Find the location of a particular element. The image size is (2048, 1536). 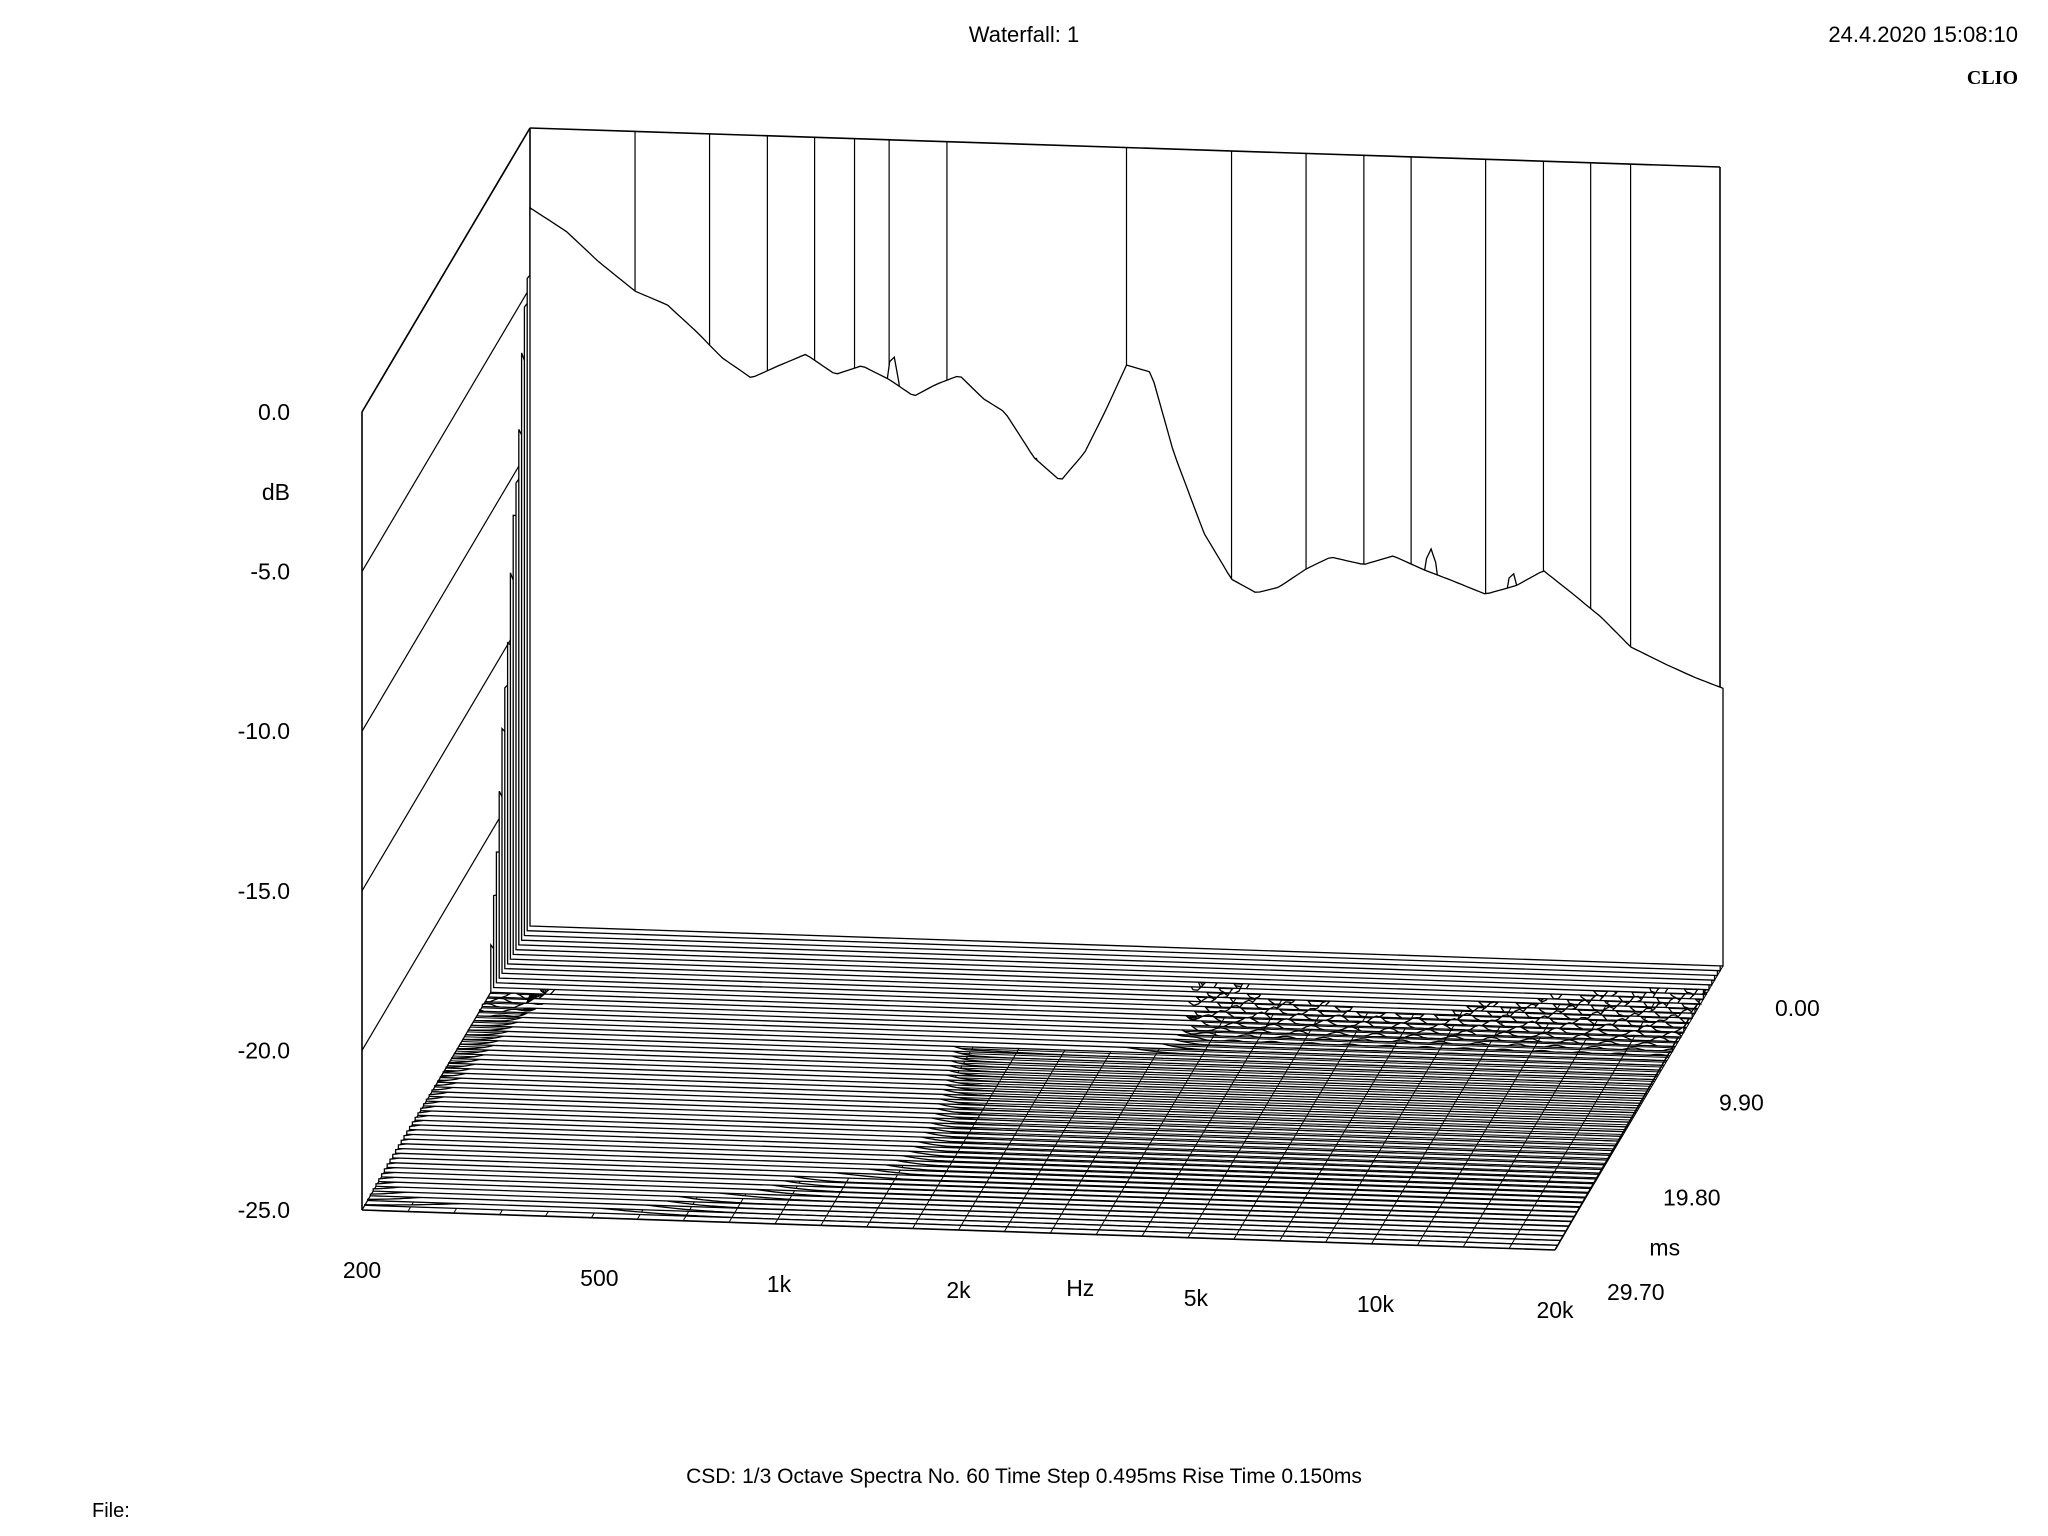

db-axis-label: dB is located at coordinates (276, 492).